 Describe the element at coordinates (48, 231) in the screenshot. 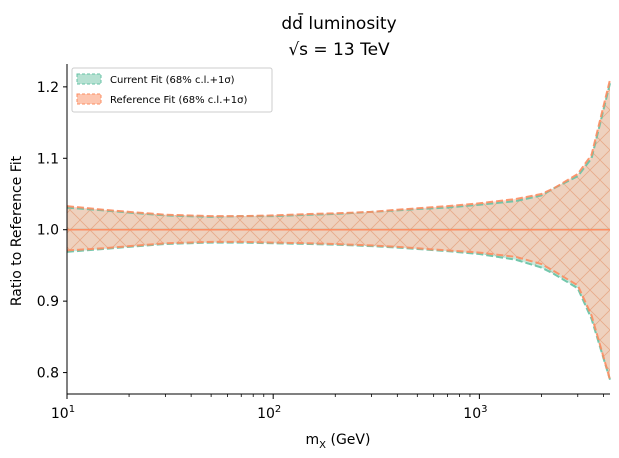

I see `y-tick-label: 1.0` at that location.